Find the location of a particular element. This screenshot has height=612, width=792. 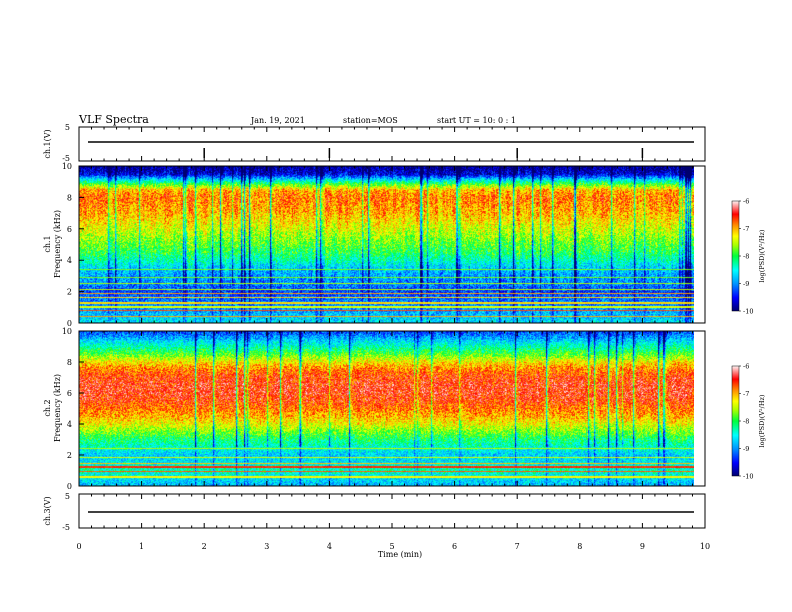

ch3-voltage-ytick-bottom: -5 is located at coordinates (66, 527).